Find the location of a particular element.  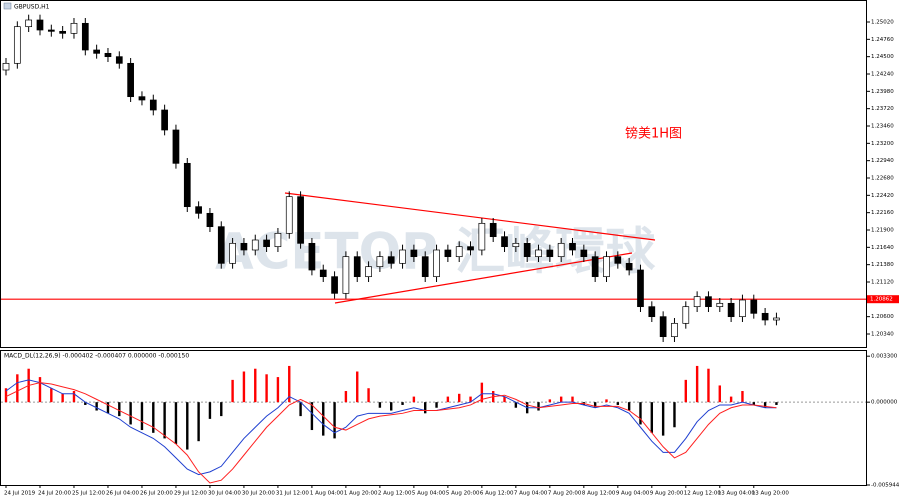

x-tick-label: 5 Aug 04:00 is located at coordinates (429, 494).